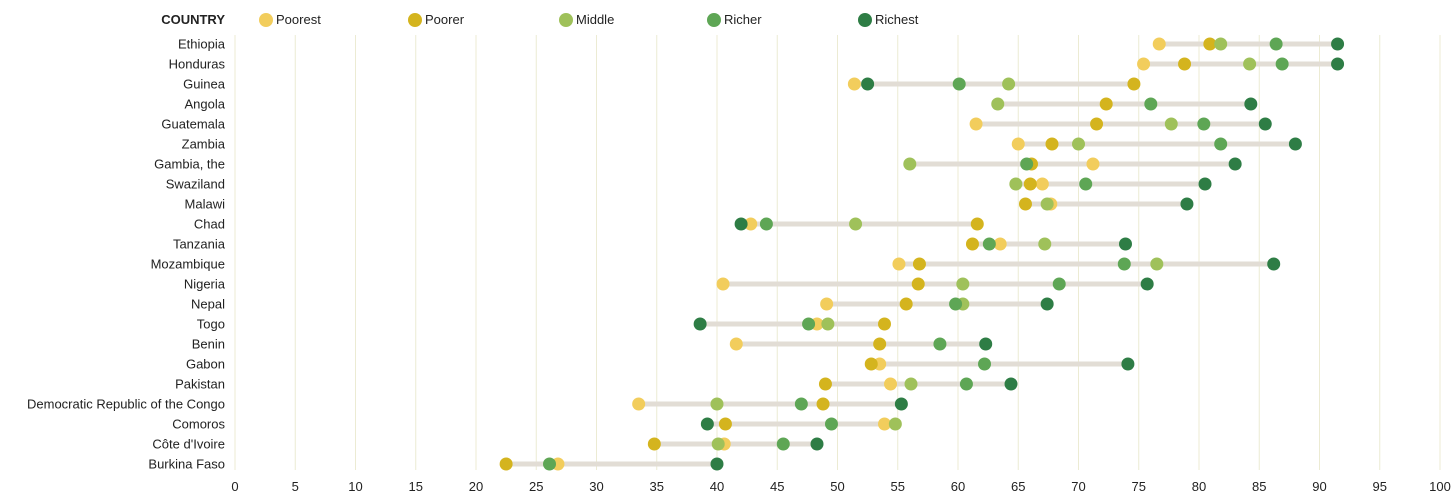  I want to click on country-row: Tanzania, so click(652, 244).